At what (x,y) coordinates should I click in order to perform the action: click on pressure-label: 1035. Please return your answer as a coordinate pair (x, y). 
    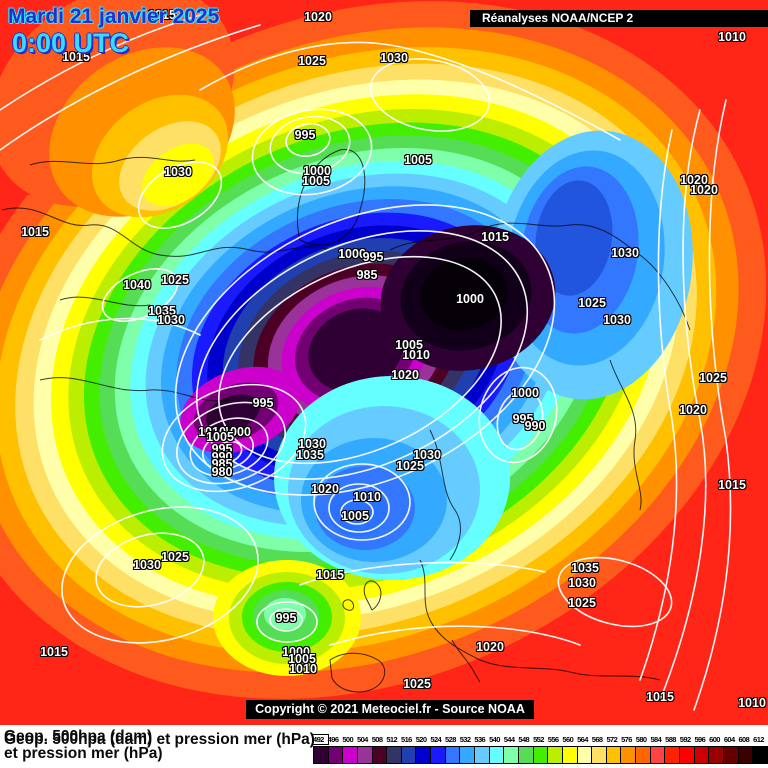
    Looking at the image, I should click on (585, 568).